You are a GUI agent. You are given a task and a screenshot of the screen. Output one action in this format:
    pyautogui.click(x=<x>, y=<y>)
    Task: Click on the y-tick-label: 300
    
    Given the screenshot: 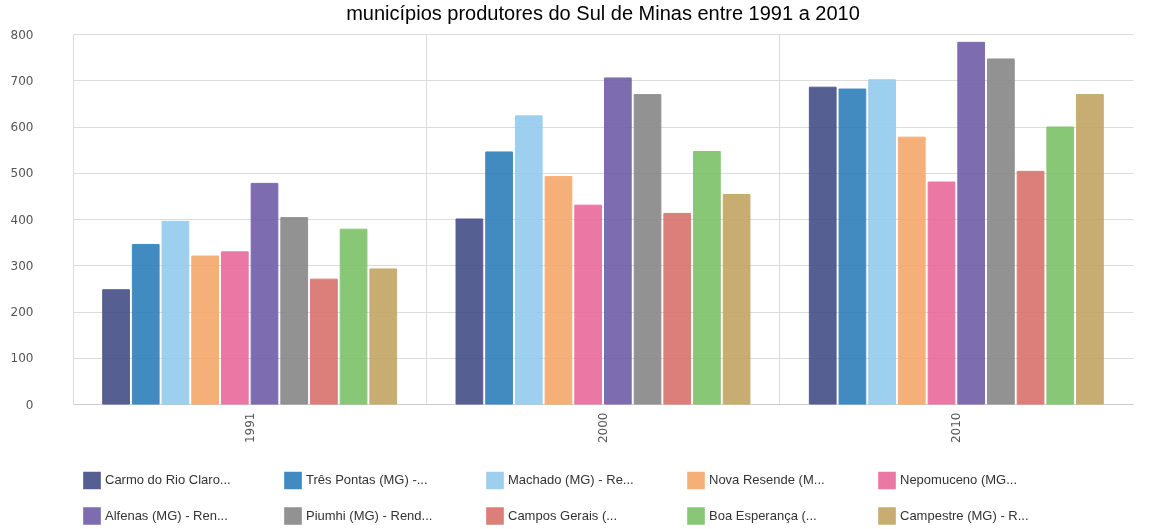 What is the action you would take?
    pyautogui.click(x=22, y=265)
    